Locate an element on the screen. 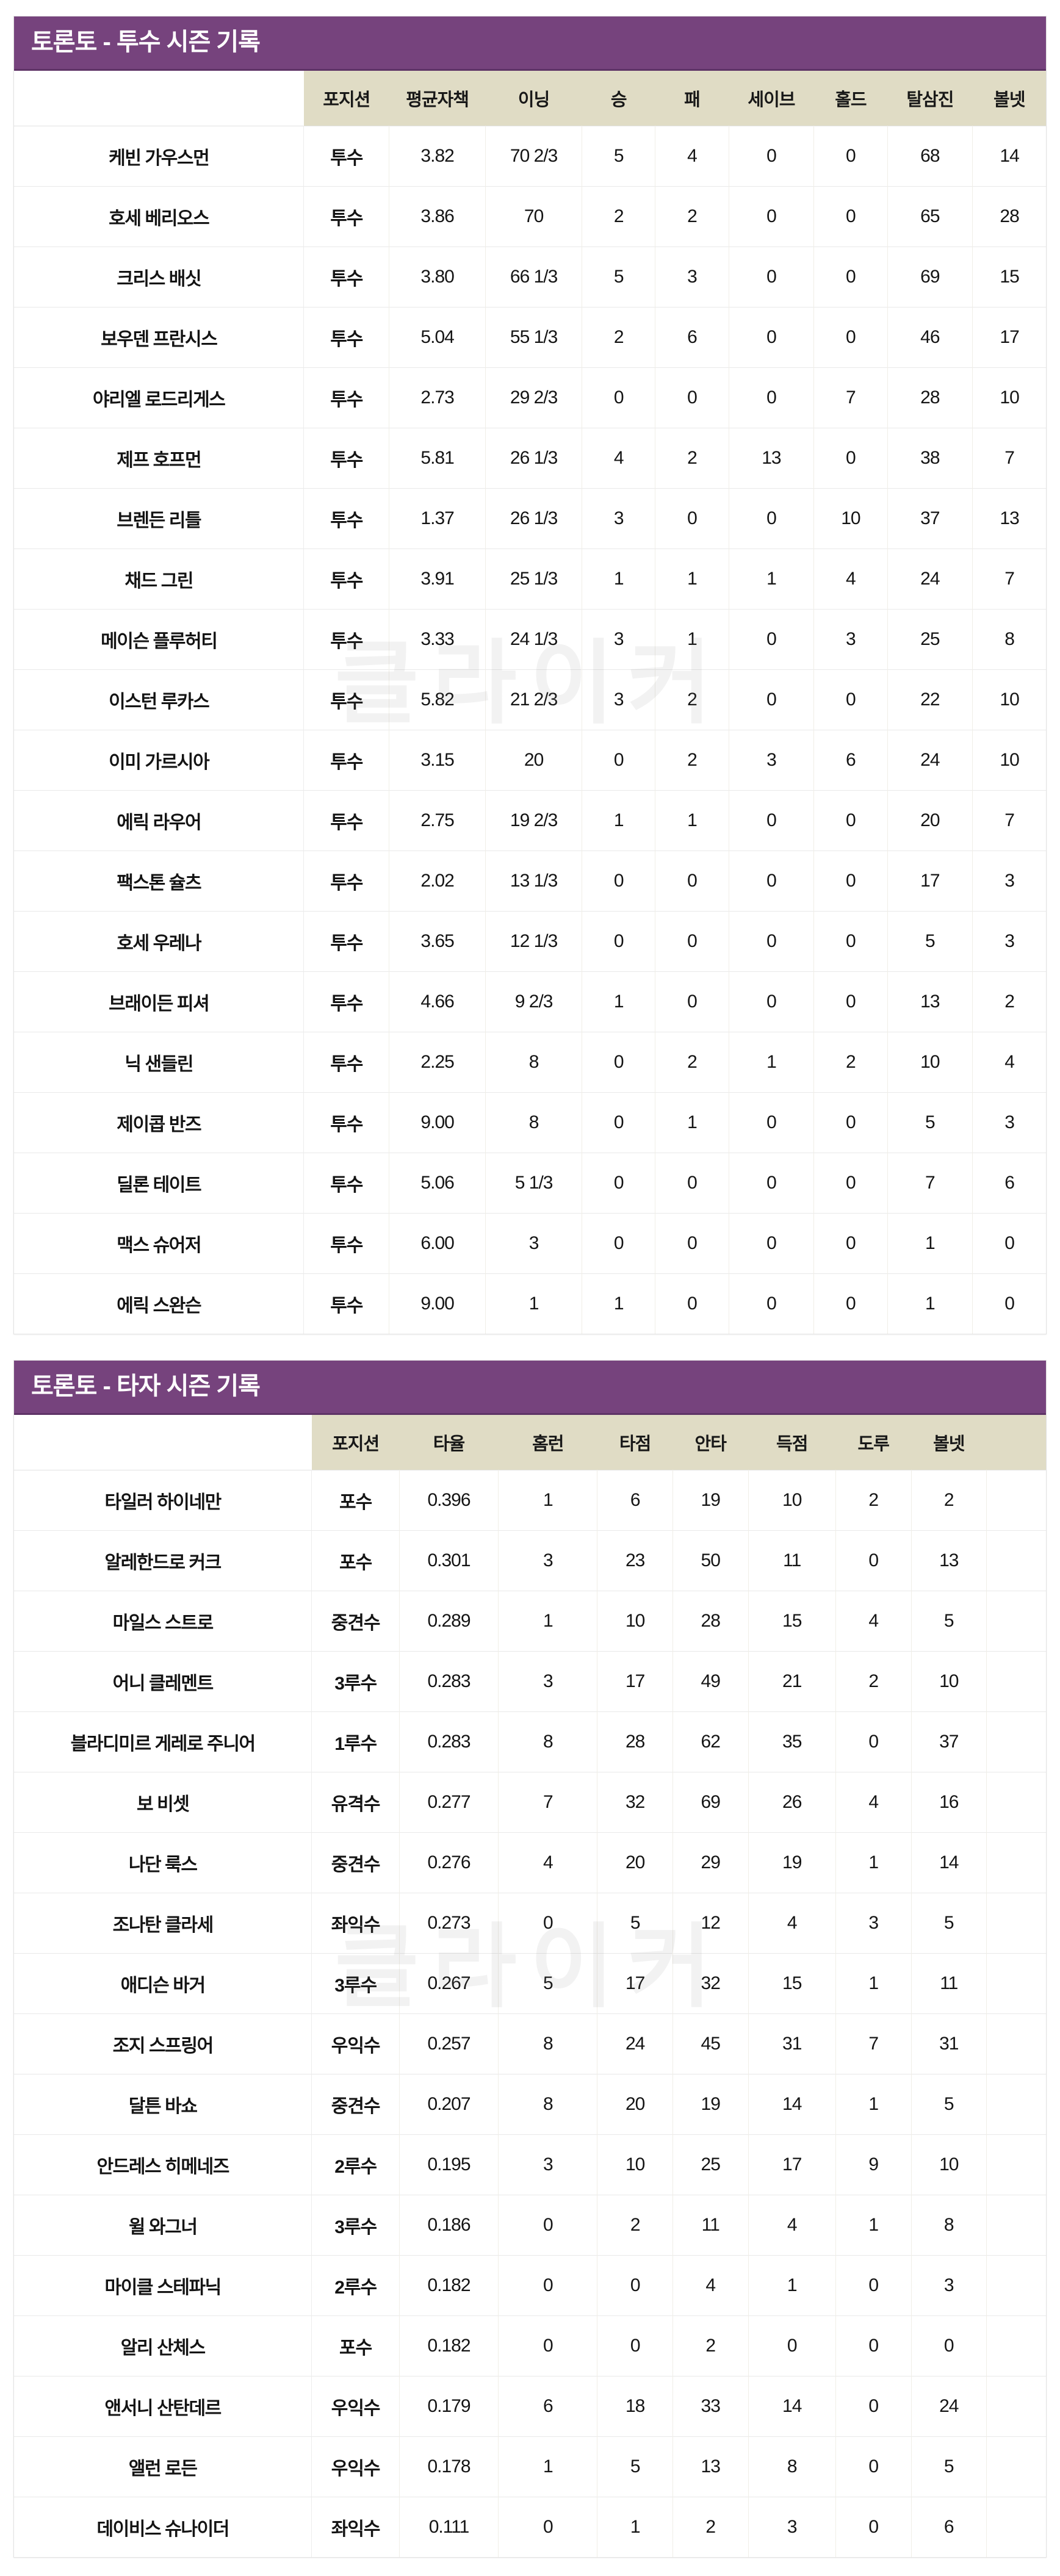 This screenshot has width=1060, height=2576. pitching-header-row: 포지션 평균자책 이닝 승 패 세이브 홀드 탈삼진 볼넷 is located at coordinates (530, 98).